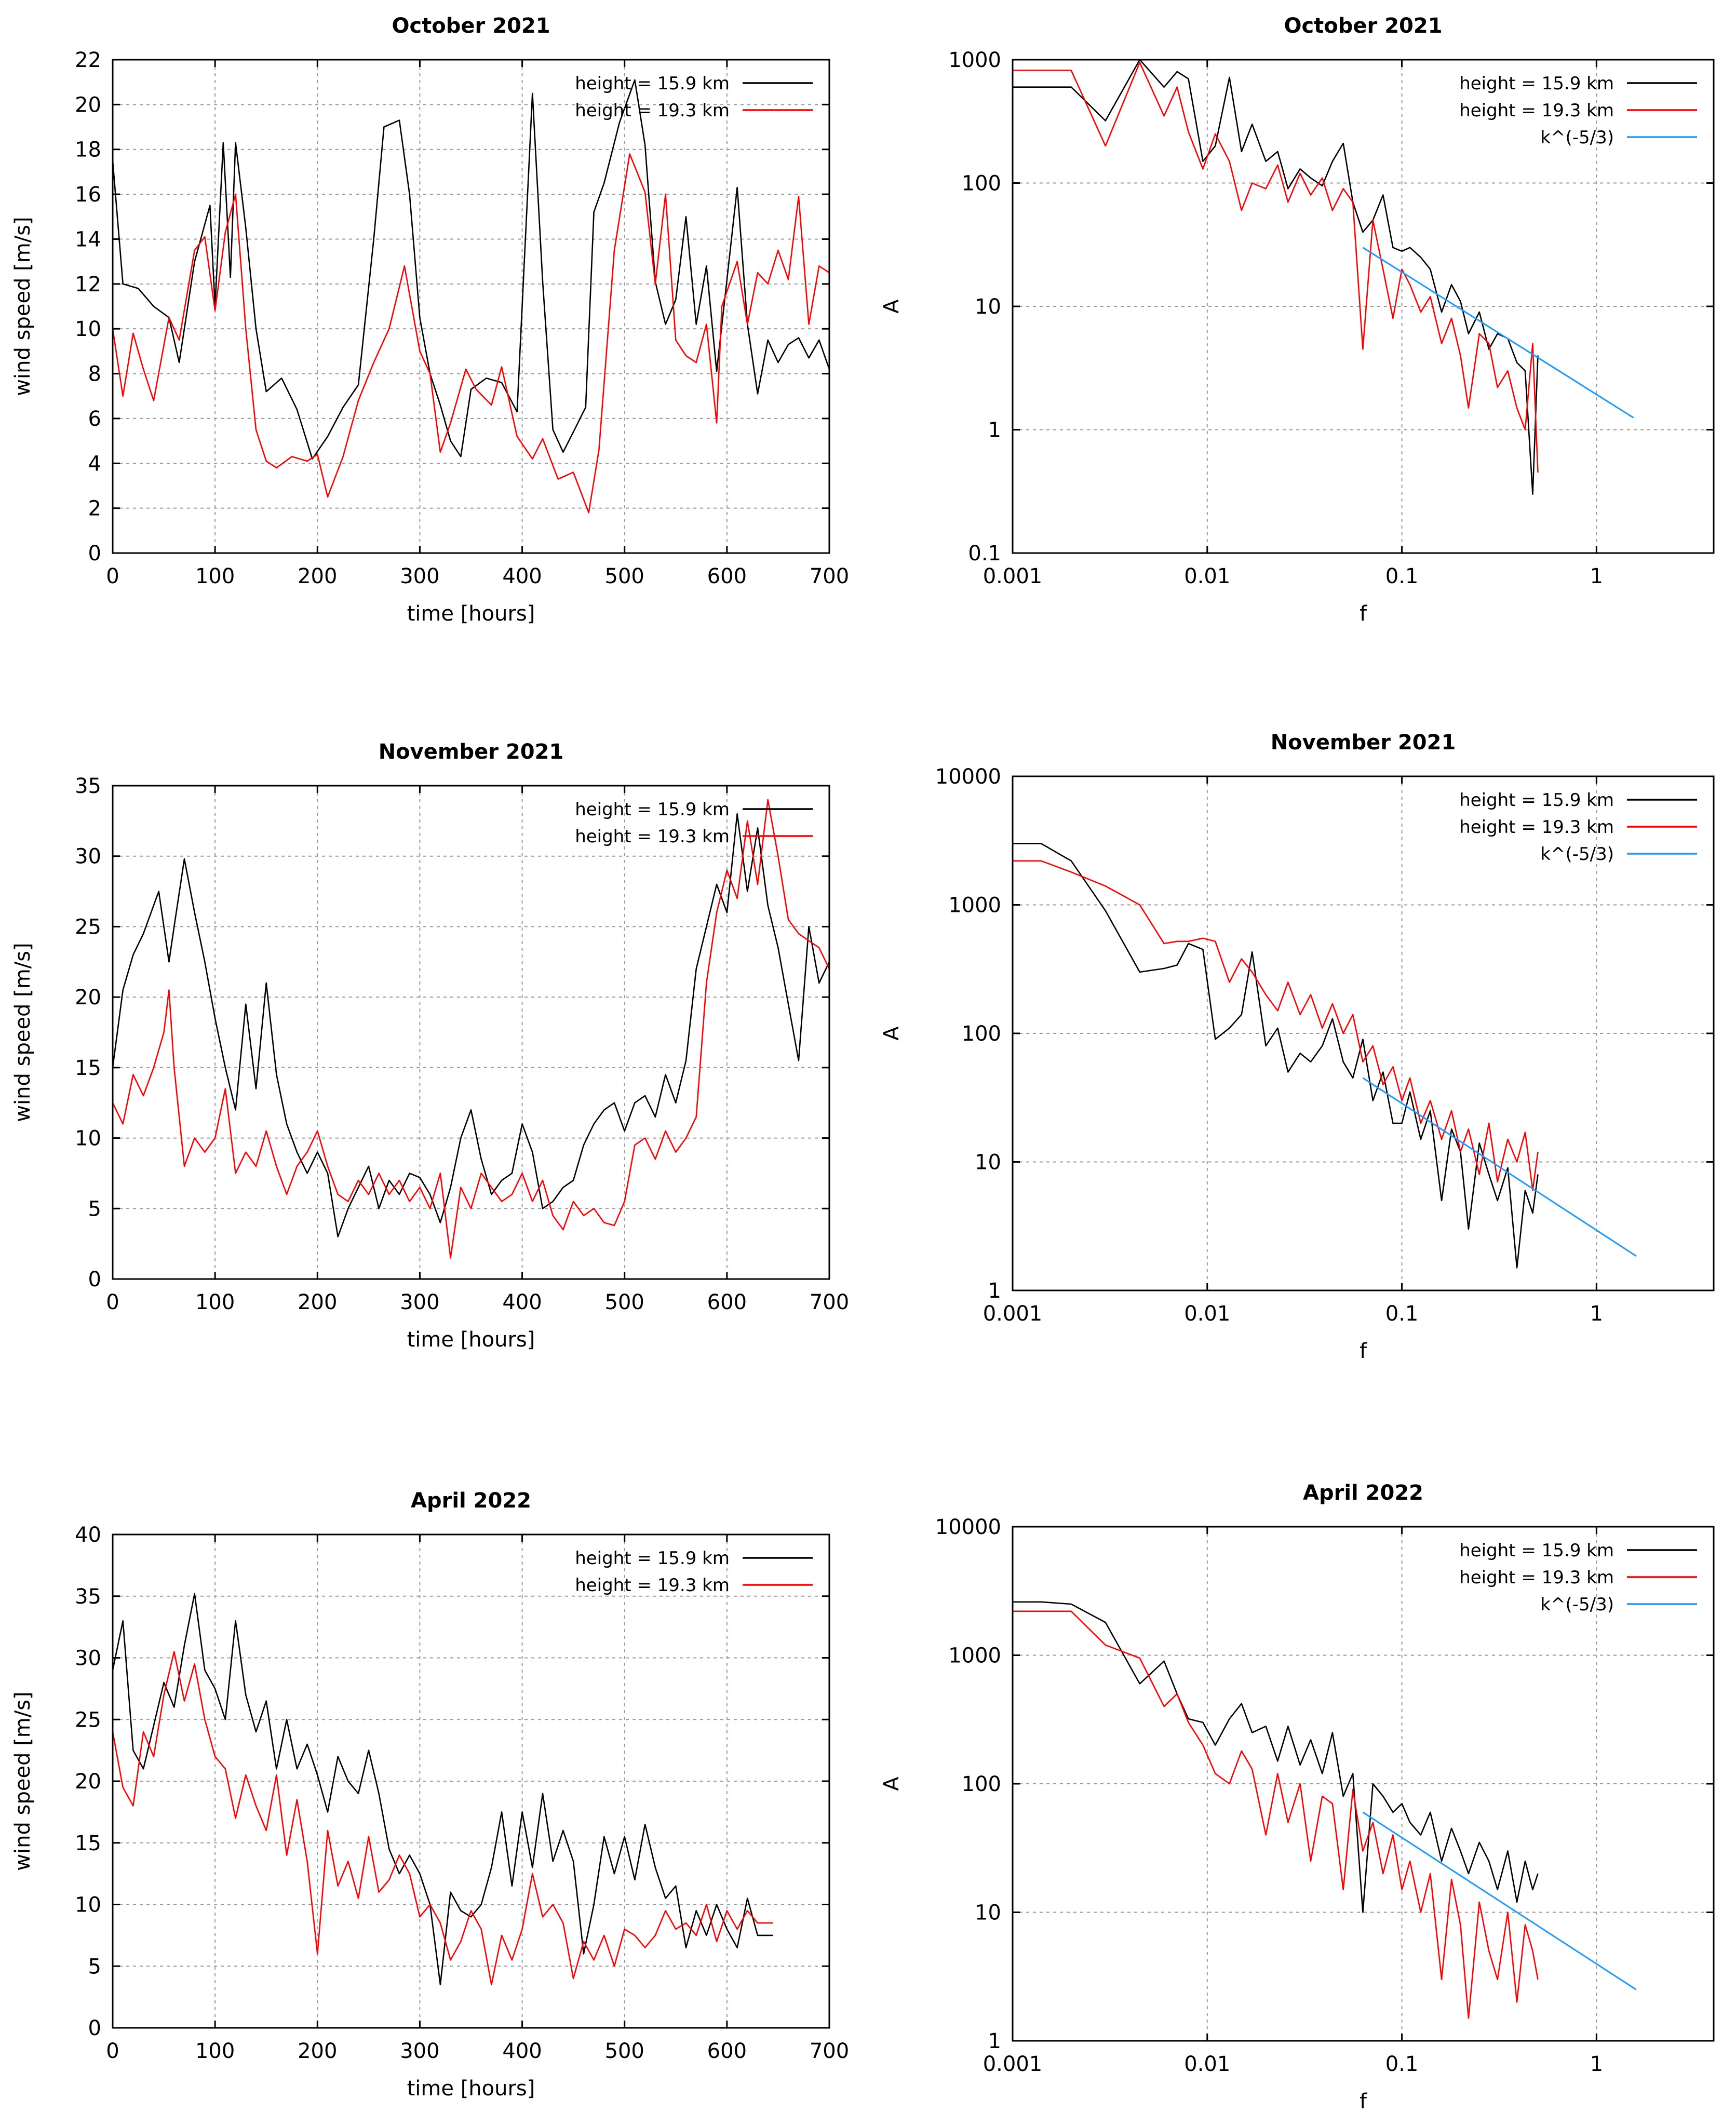  Describe the element at coordinates (471, 614) in the screenshot. I see `x-axis-label: time [hours]` at that location.